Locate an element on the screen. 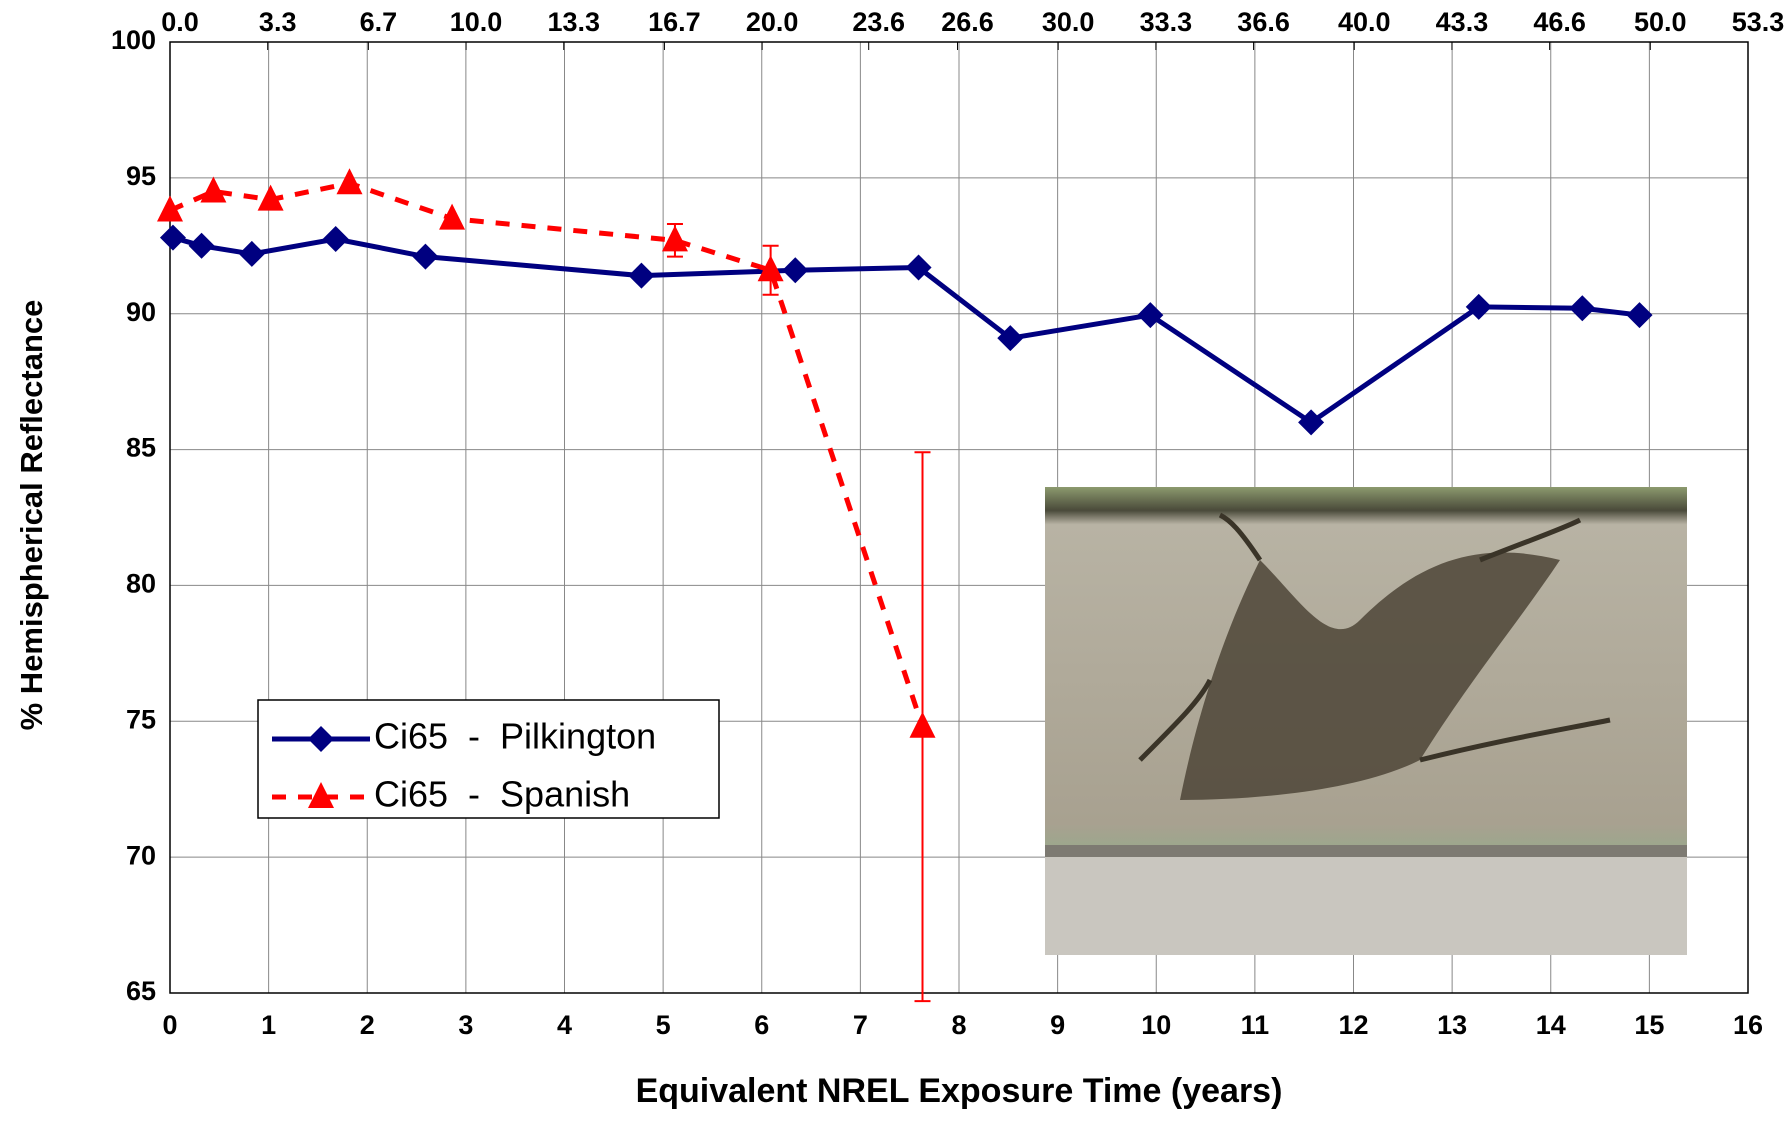 The width and height of the screenshot is (1791, 1138). y-tick-label: 75 is located at coordinates (141, 719).